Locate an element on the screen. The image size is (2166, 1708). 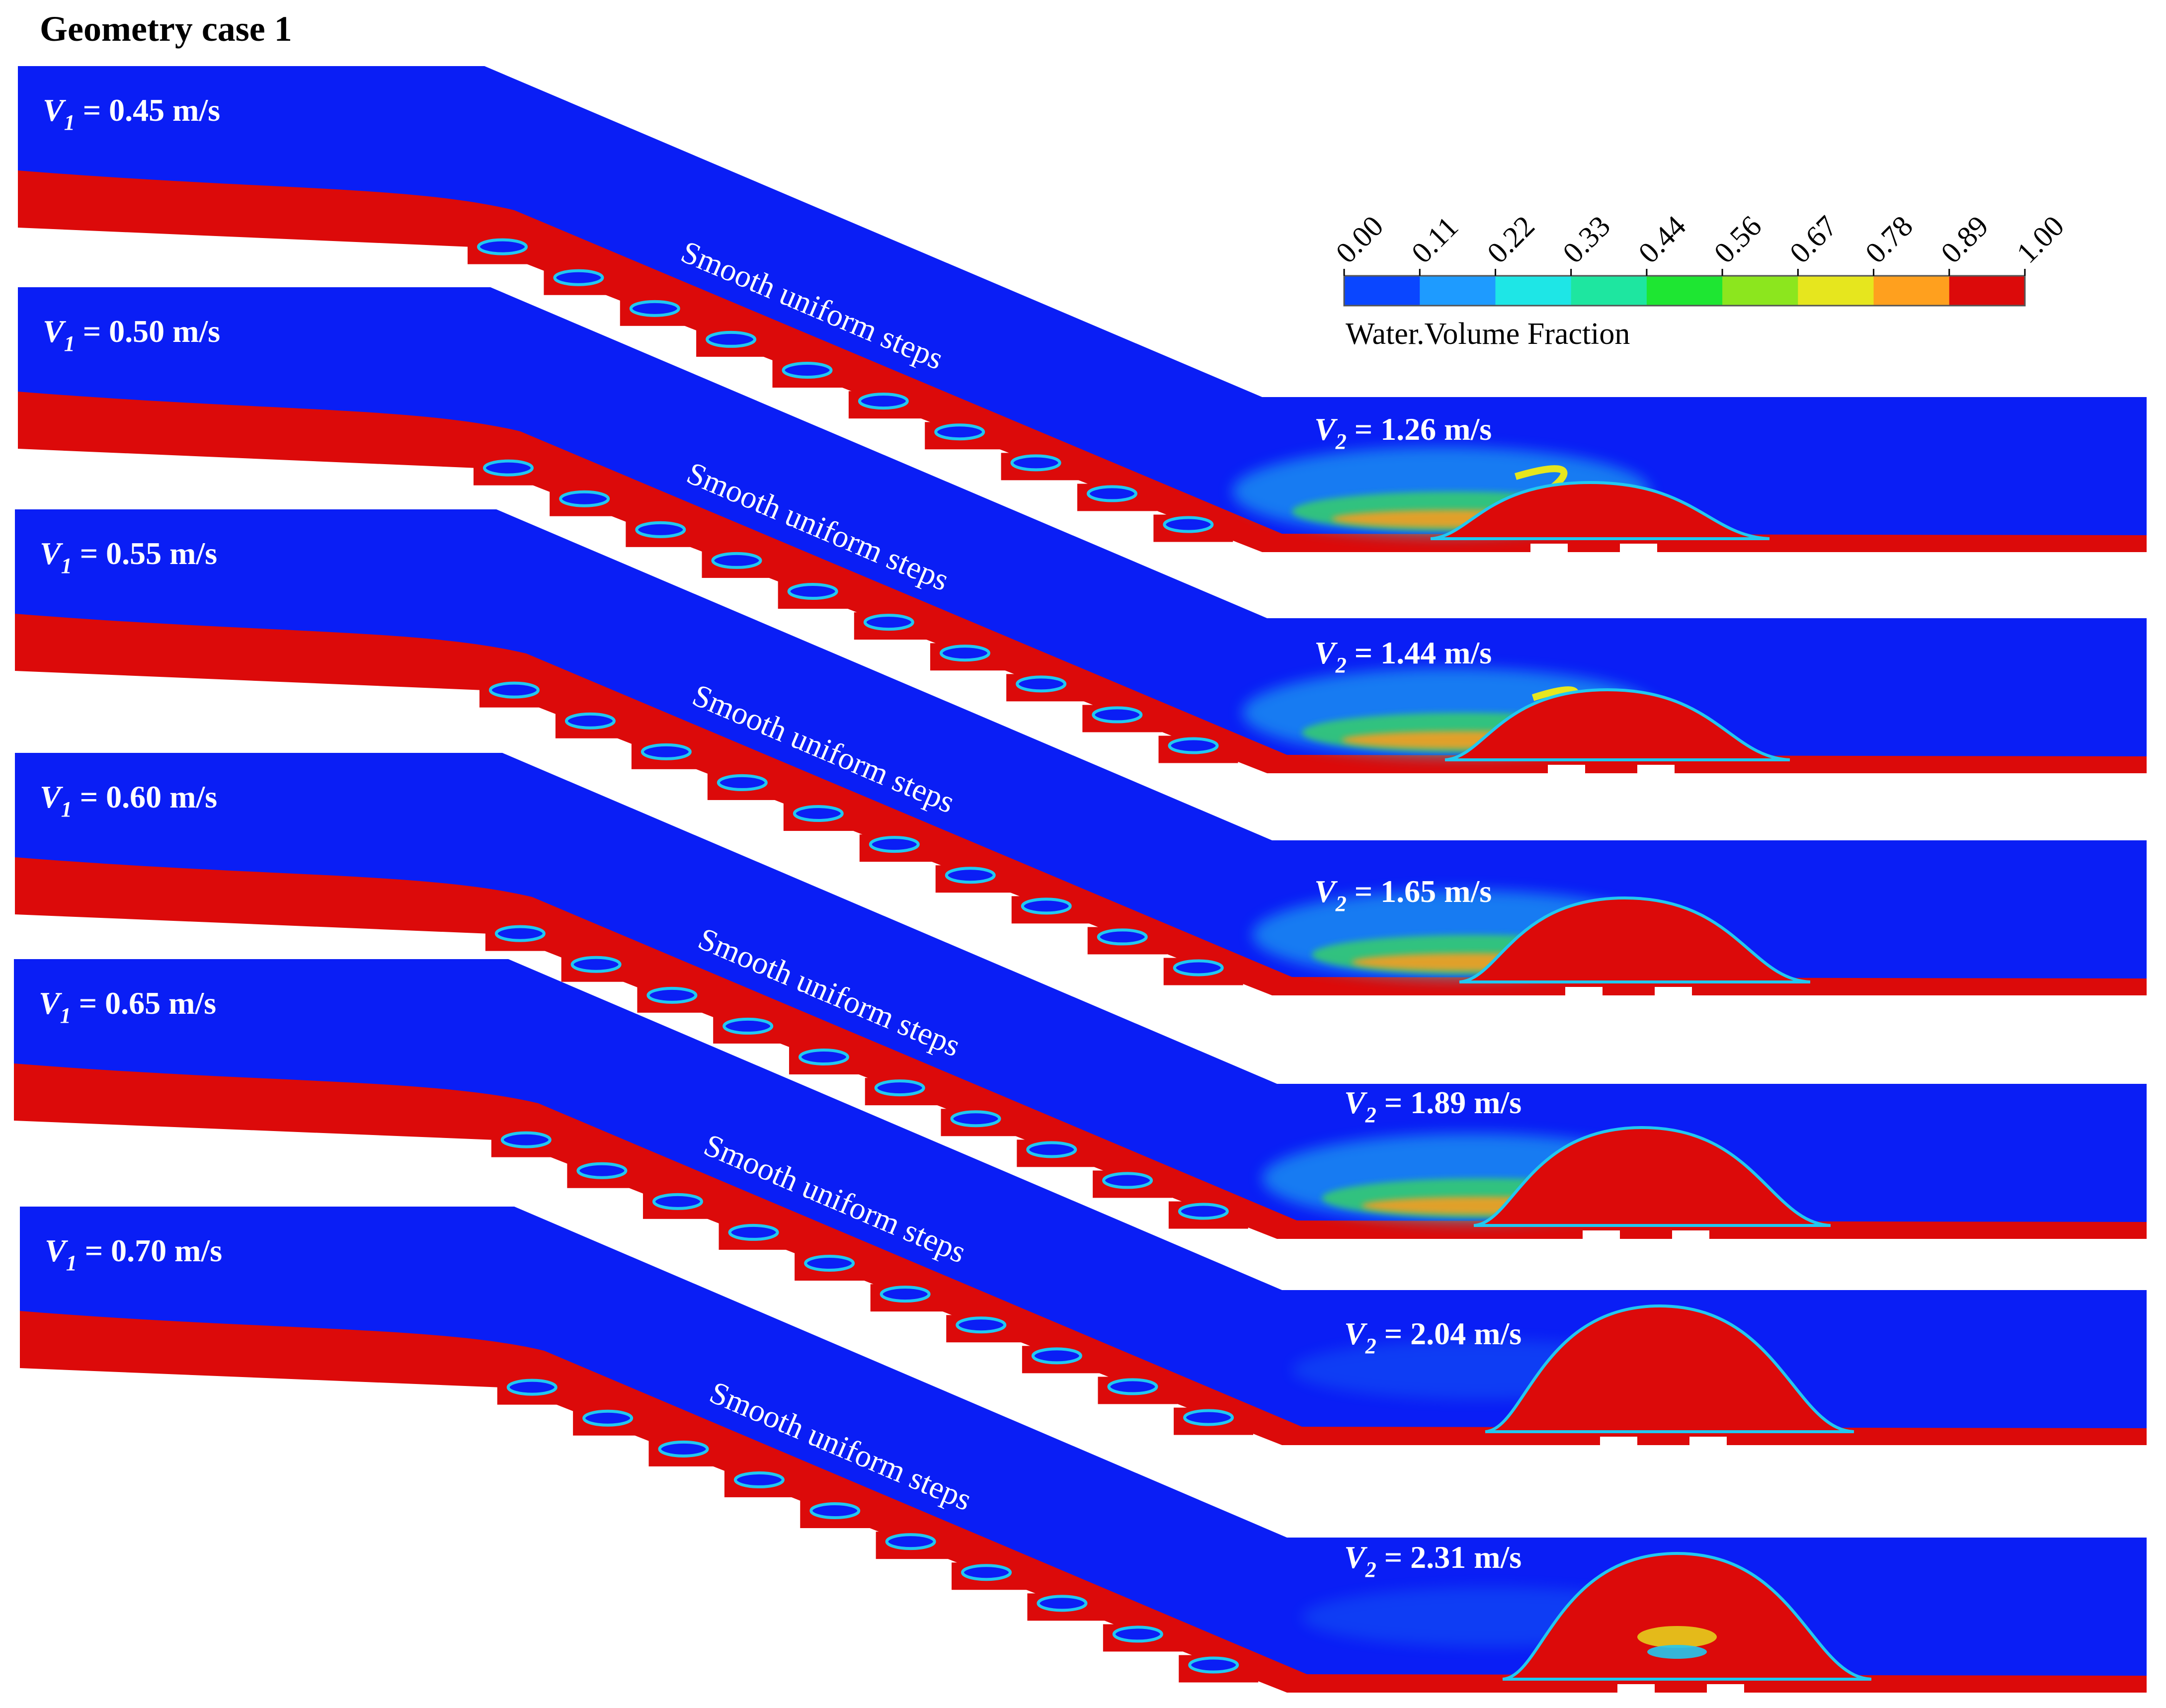
colorbar-tick-label: 0.33 is located at coordinates (1586, 239).